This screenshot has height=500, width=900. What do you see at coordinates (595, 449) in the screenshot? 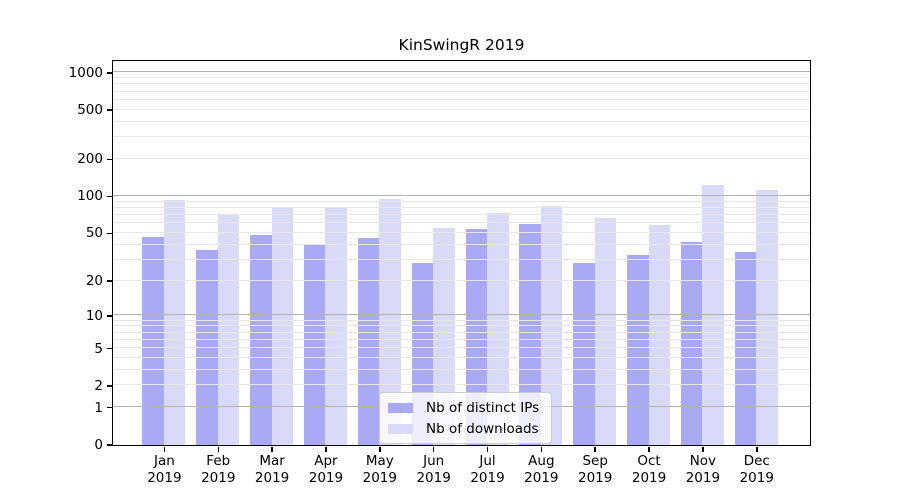
I see `x-tick-sep` at bounding box center [595, 449].